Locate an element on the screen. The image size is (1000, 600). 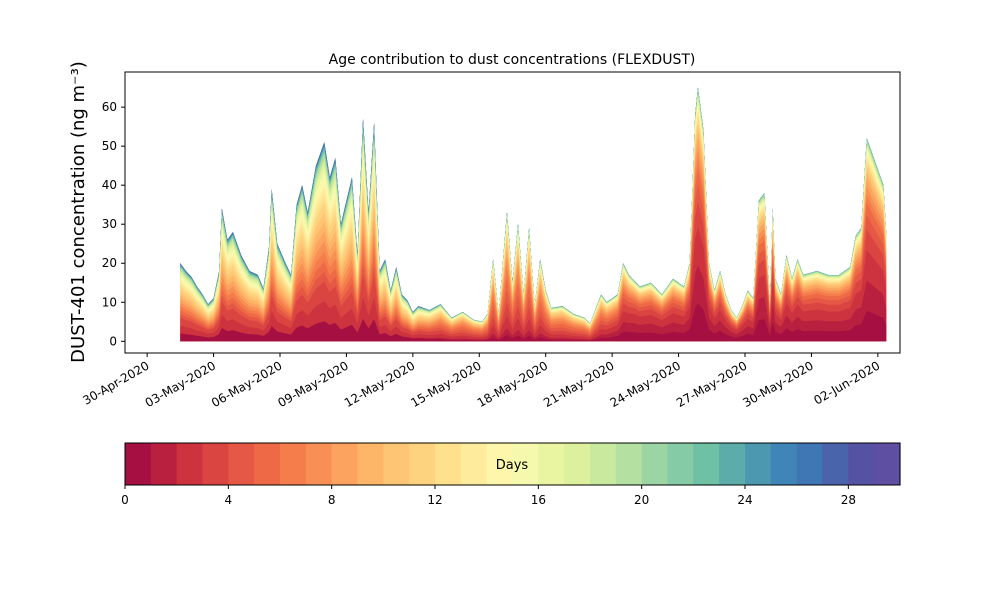
y-tick-label: 30 is located at coordinates (109, 224).